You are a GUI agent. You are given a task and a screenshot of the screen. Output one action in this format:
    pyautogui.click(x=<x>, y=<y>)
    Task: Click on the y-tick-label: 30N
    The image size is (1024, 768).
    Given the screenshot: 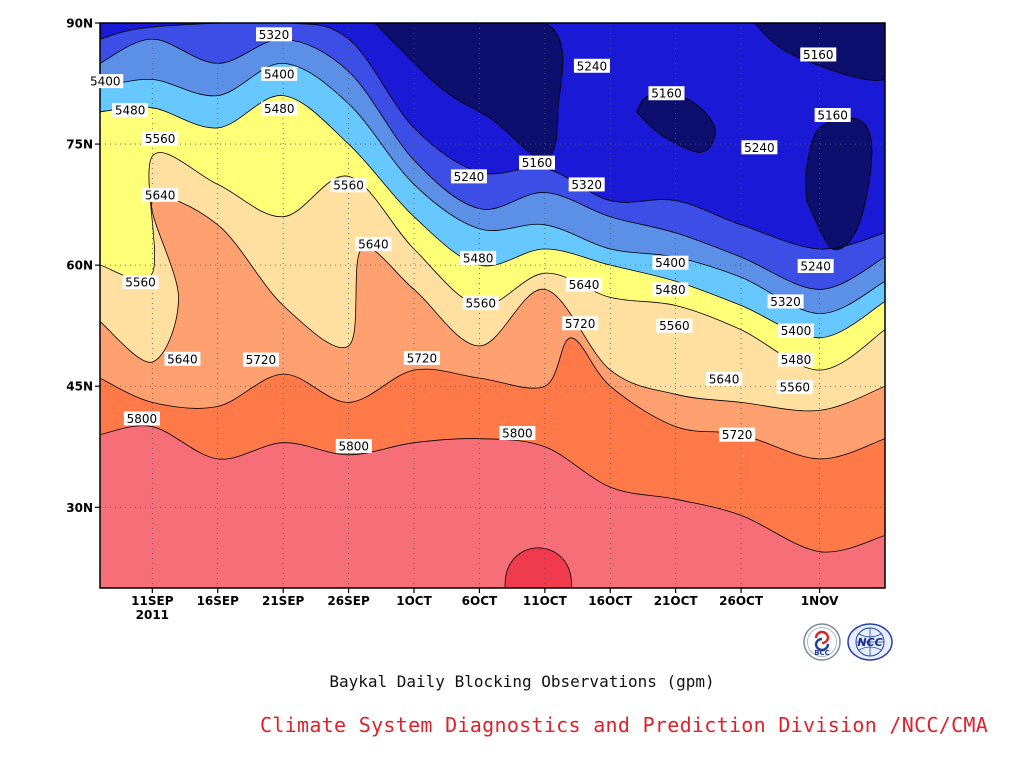 What is the action you would take?
    pyautogui.click(x=79, y=508)
    